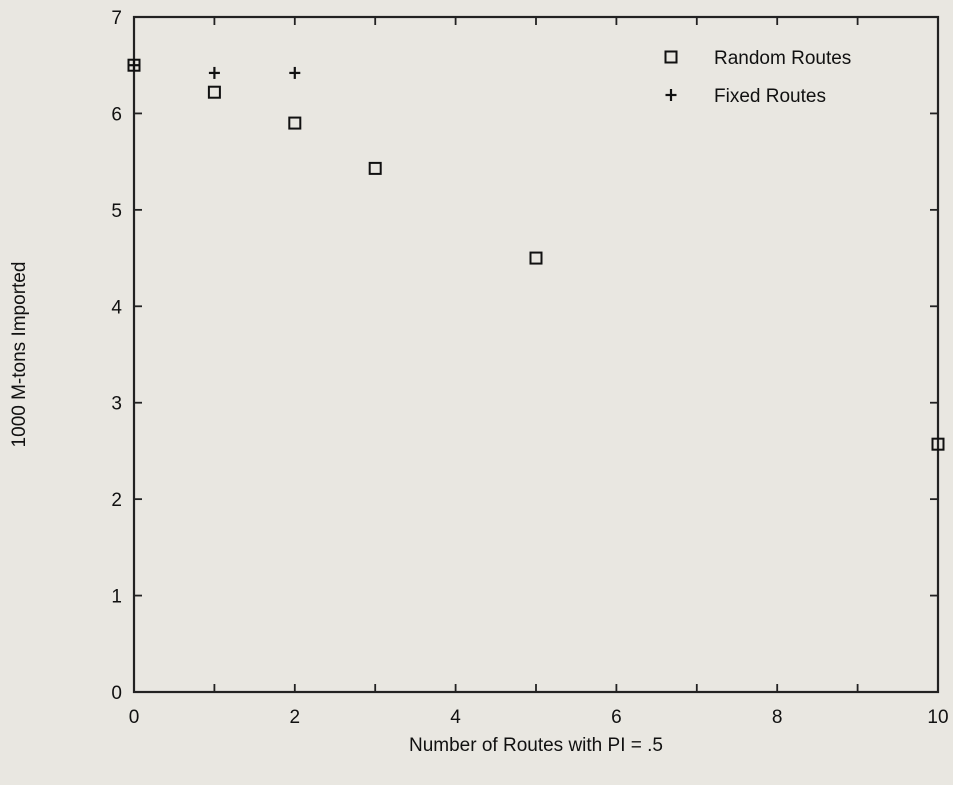  I want to click on y-tick-label: 0, so click(116, 693).